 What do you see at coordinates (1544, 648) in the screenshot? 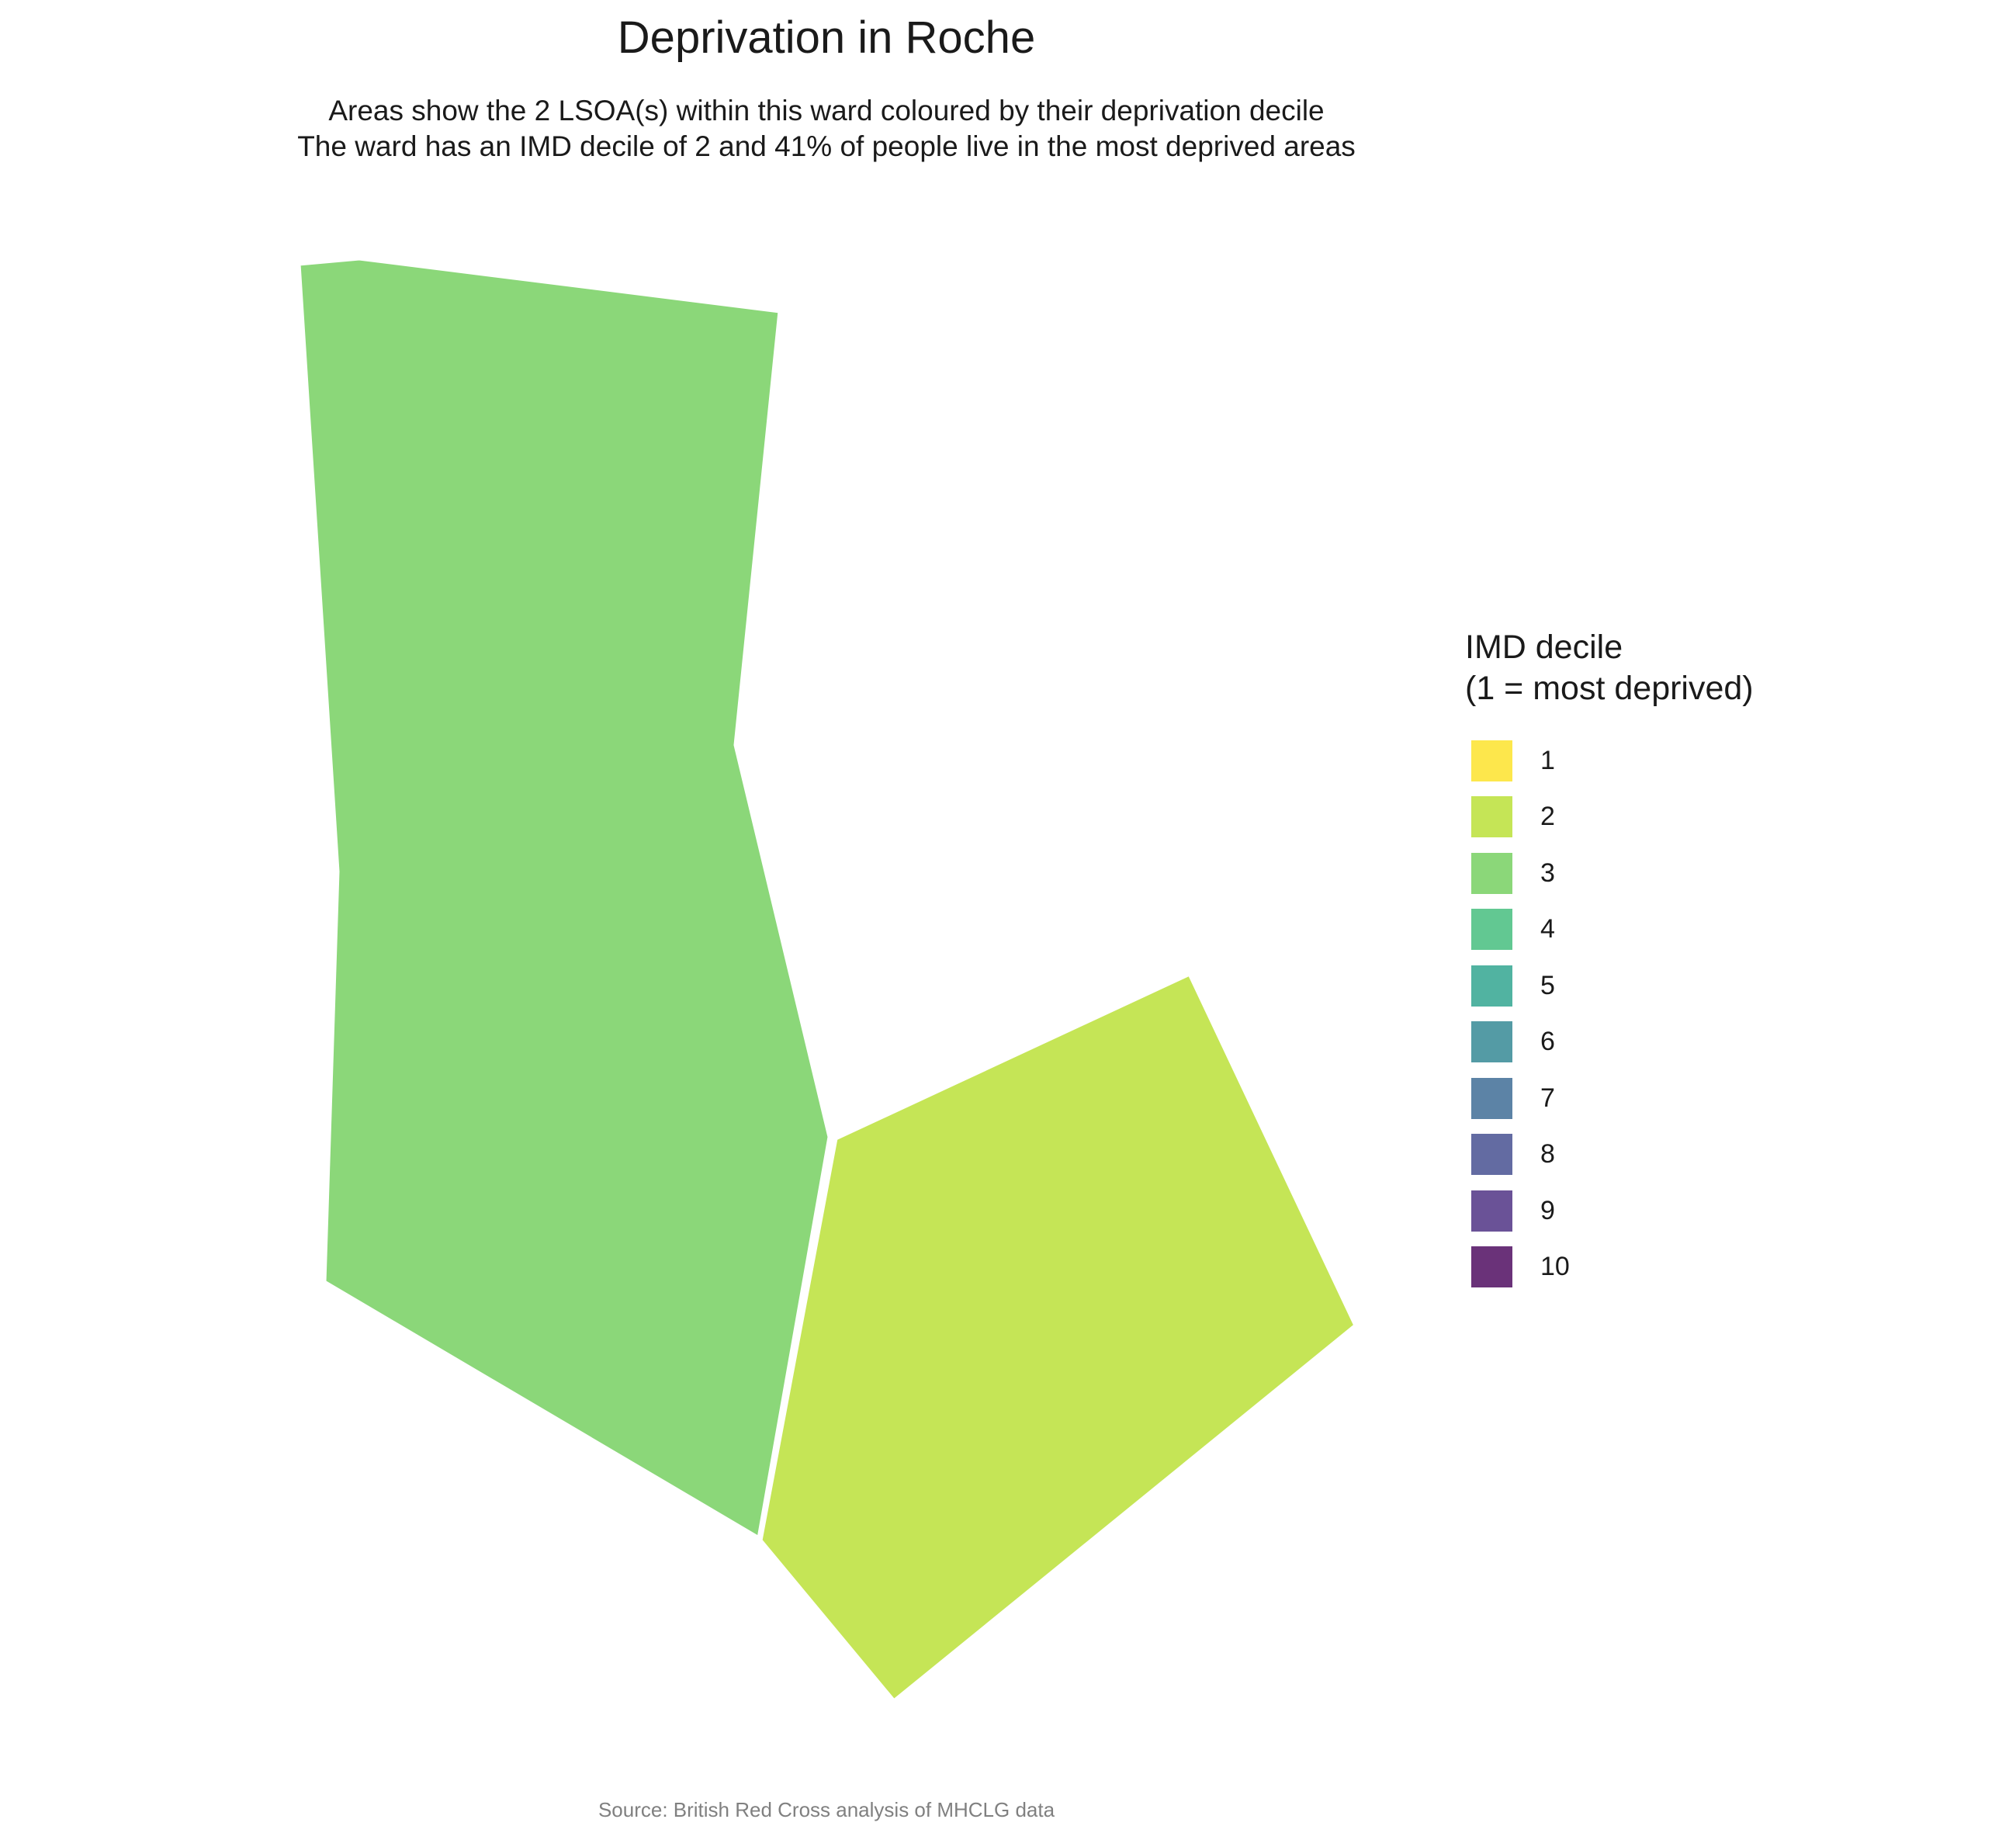
I see `legend-title-line-1: IMD decile` at bounding box center [1544, 648].